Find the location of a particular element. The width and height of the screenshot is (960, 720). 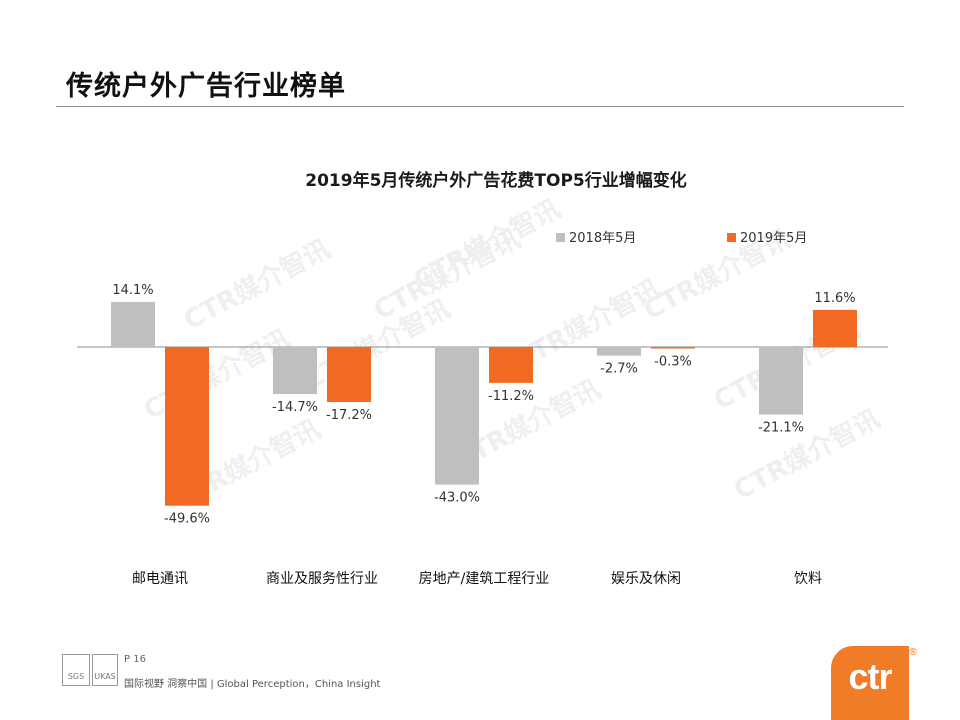

legend-label: 2018年5月 is located at coordinates (602, 238).